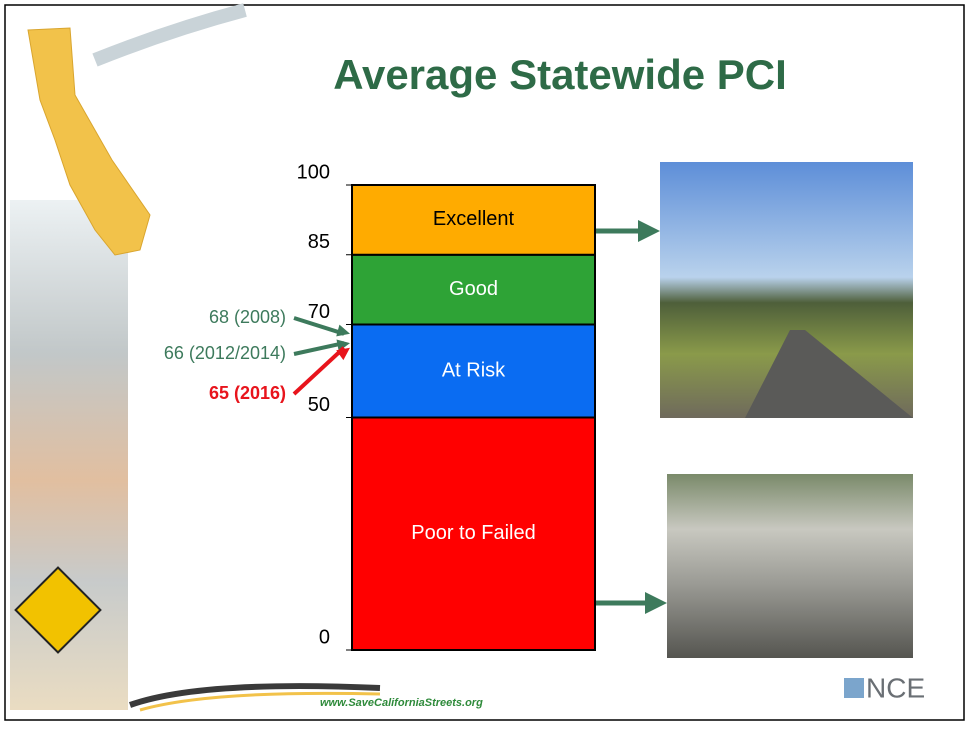  I want to click on website: www.SaveCaliforniaStreets.org, so click(401, 703).